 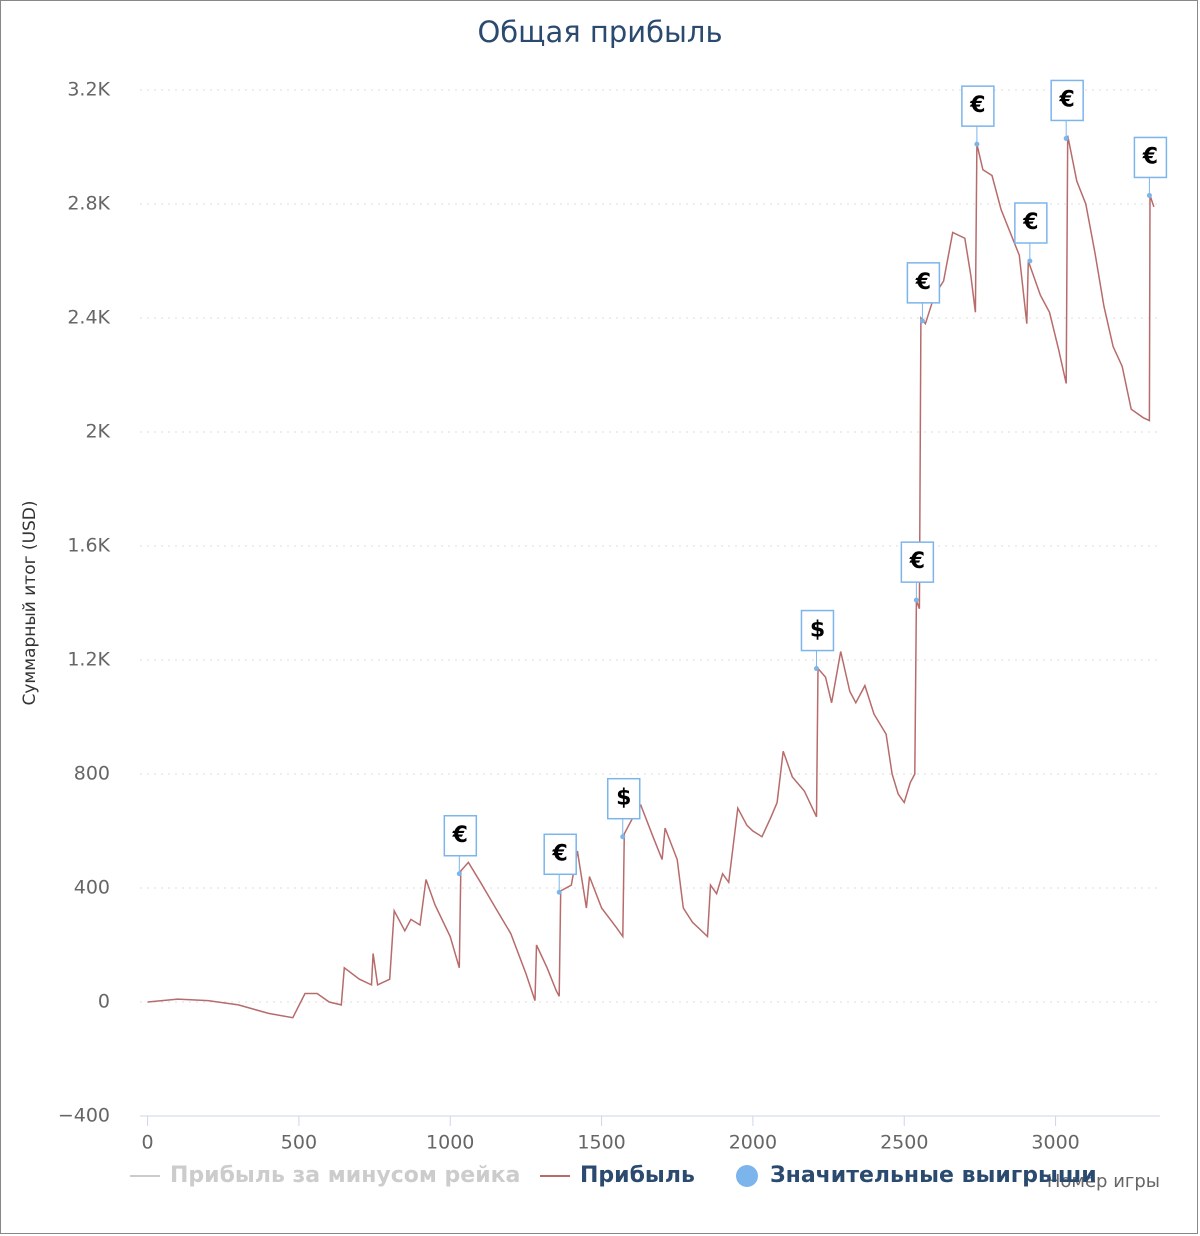 What do you see at coordinates (84, 1116) in the screenshot?
I see `y-tick-label: −400` at bounding box center [84, 1116].